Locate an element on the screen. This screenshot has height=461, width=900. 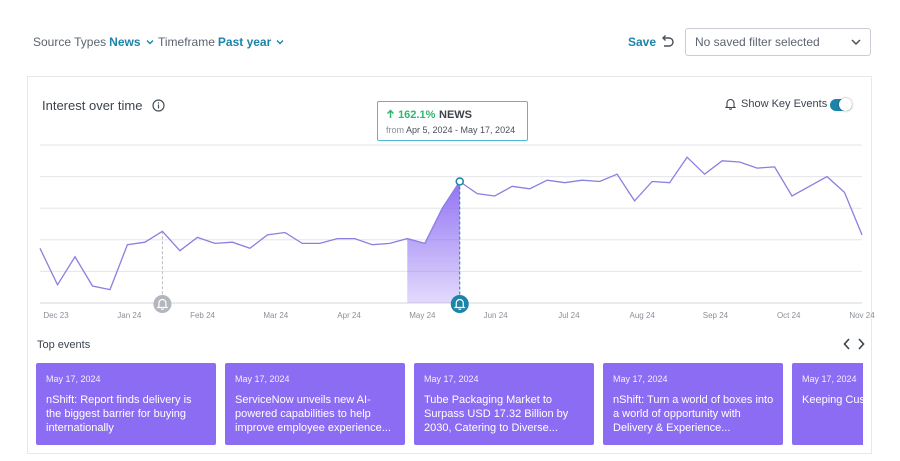
arrow-up-icon is located at coordinates (390, 113).